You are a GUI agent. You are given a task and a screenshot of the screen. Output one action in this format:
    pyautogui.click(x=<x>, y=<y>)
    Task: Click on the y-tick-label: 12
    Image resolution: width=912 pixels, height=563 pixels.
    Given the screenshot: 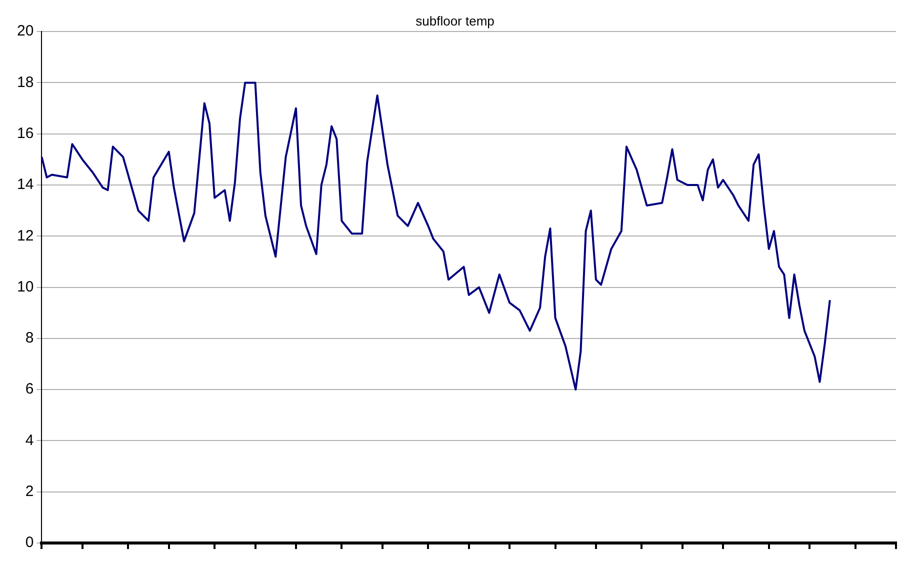 What is the action you would take?
    pyautogui.click(x=25, y=235)
    